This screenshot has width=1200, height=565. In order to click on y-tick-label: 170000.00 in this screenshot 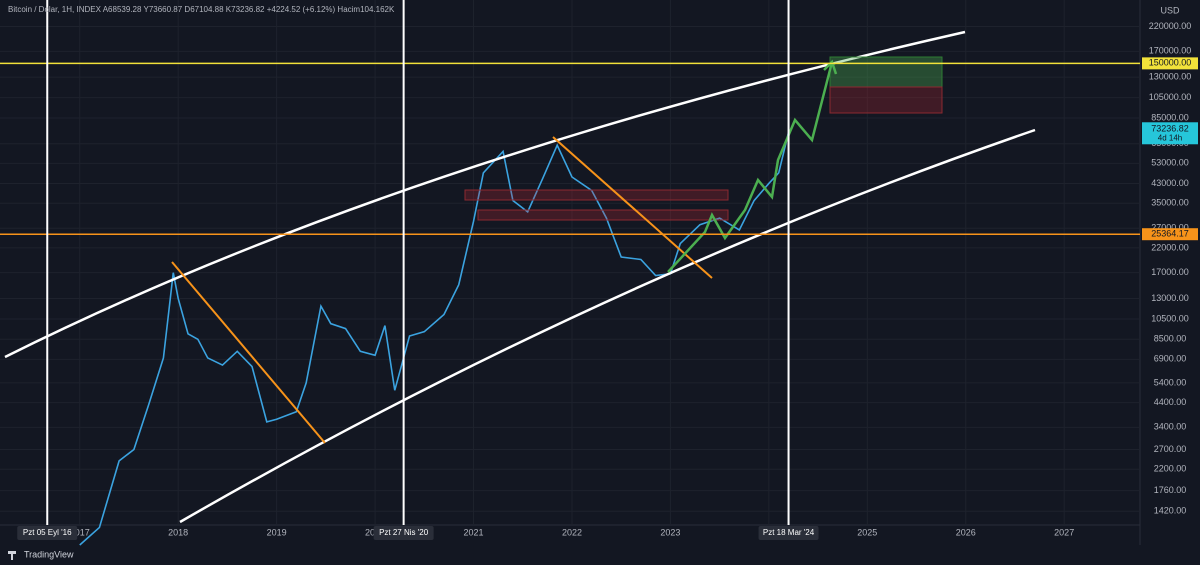, I will do `click(1170, 51)`.